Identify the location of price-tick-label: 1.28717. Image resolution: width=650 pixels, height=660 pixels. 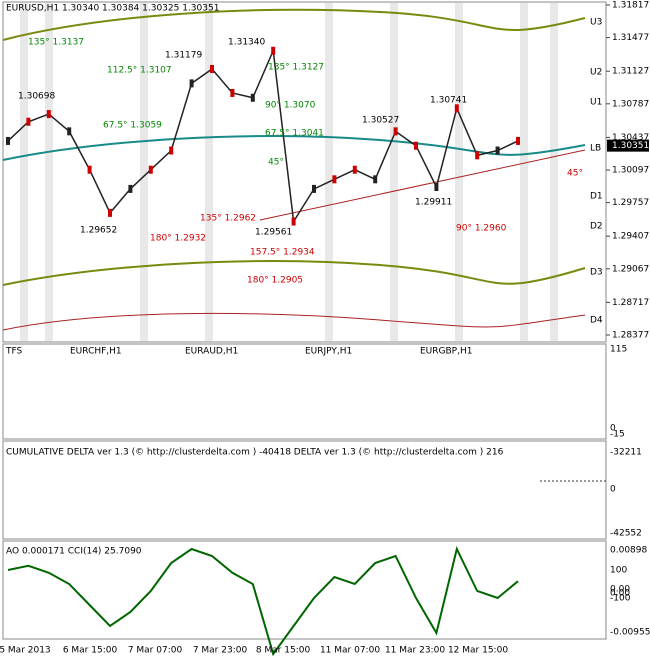
(630, 303).